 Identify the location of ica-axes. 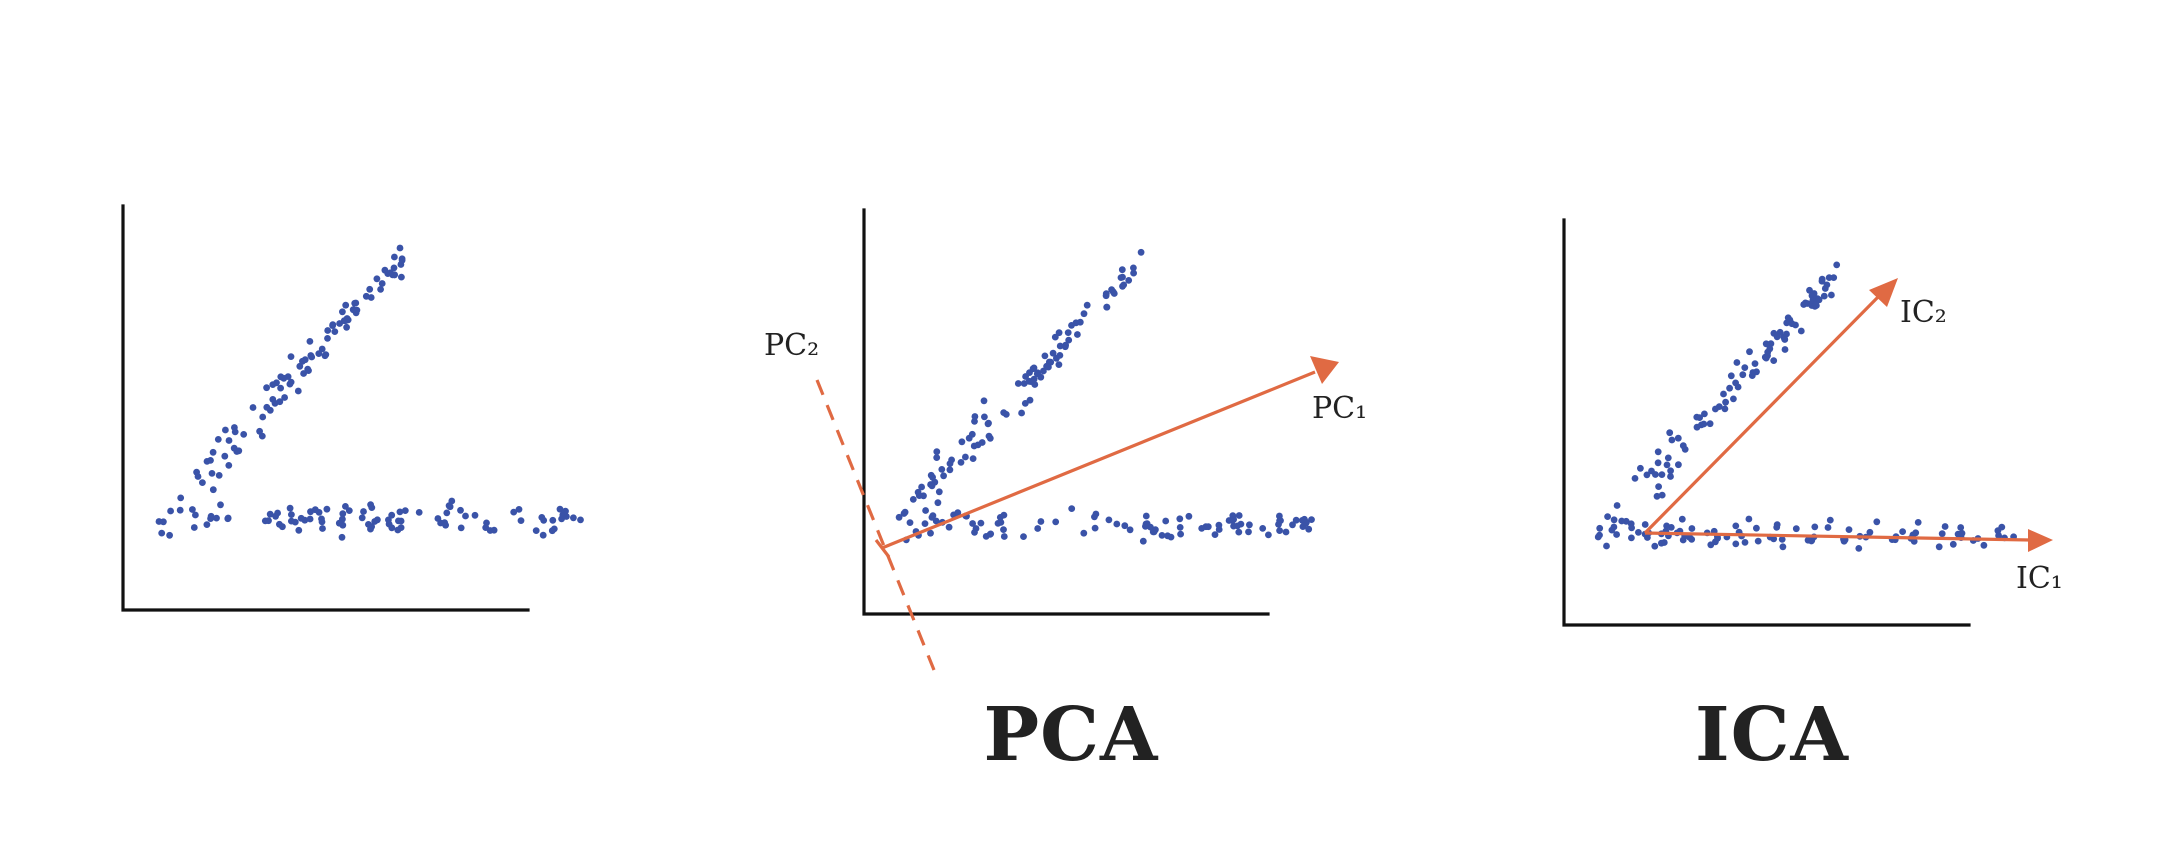
(1766, 422).